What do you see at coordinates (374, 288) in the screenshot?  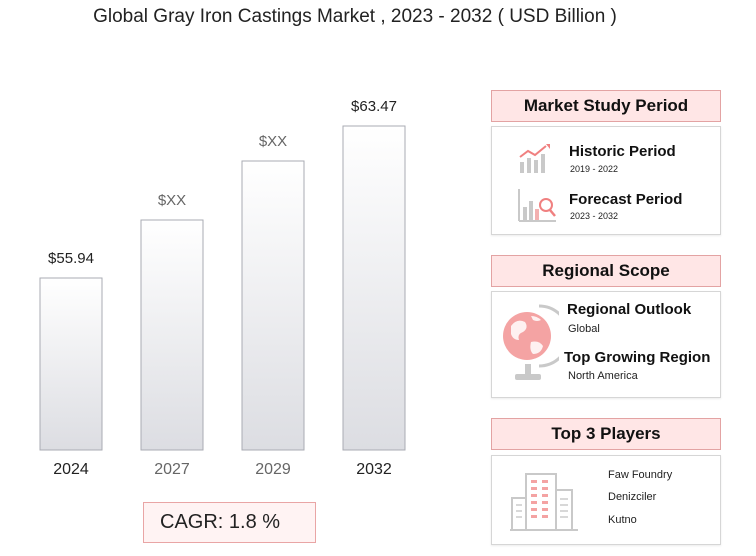 I see `bar-2032` at bounding box center [374, 288].